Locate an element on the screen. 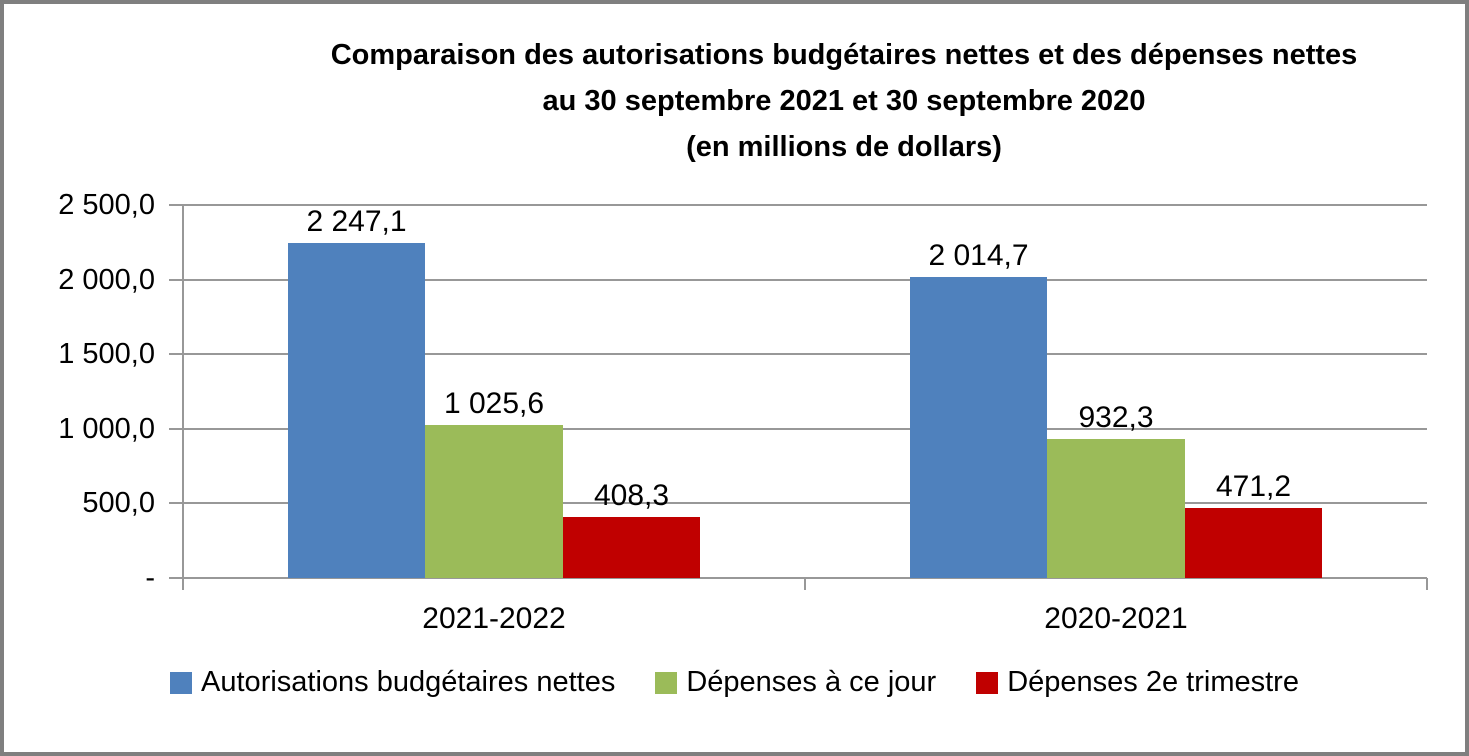 The height and width of the screenshot is (756, 1469). y-axis-tick-label: 500,0 is located at coordinates (118, 503).